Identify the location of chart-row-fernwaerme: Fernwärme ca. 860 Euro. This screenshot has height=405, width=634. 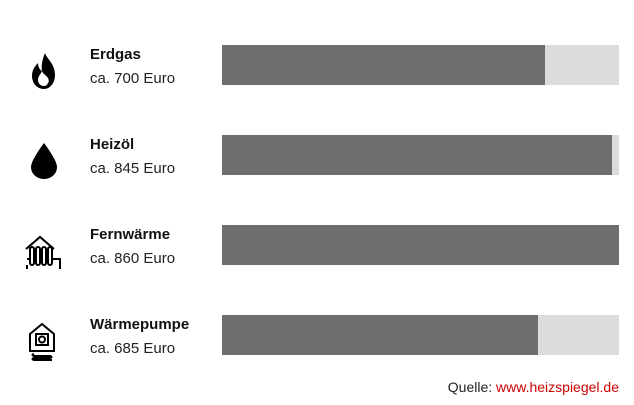
(317, 255).